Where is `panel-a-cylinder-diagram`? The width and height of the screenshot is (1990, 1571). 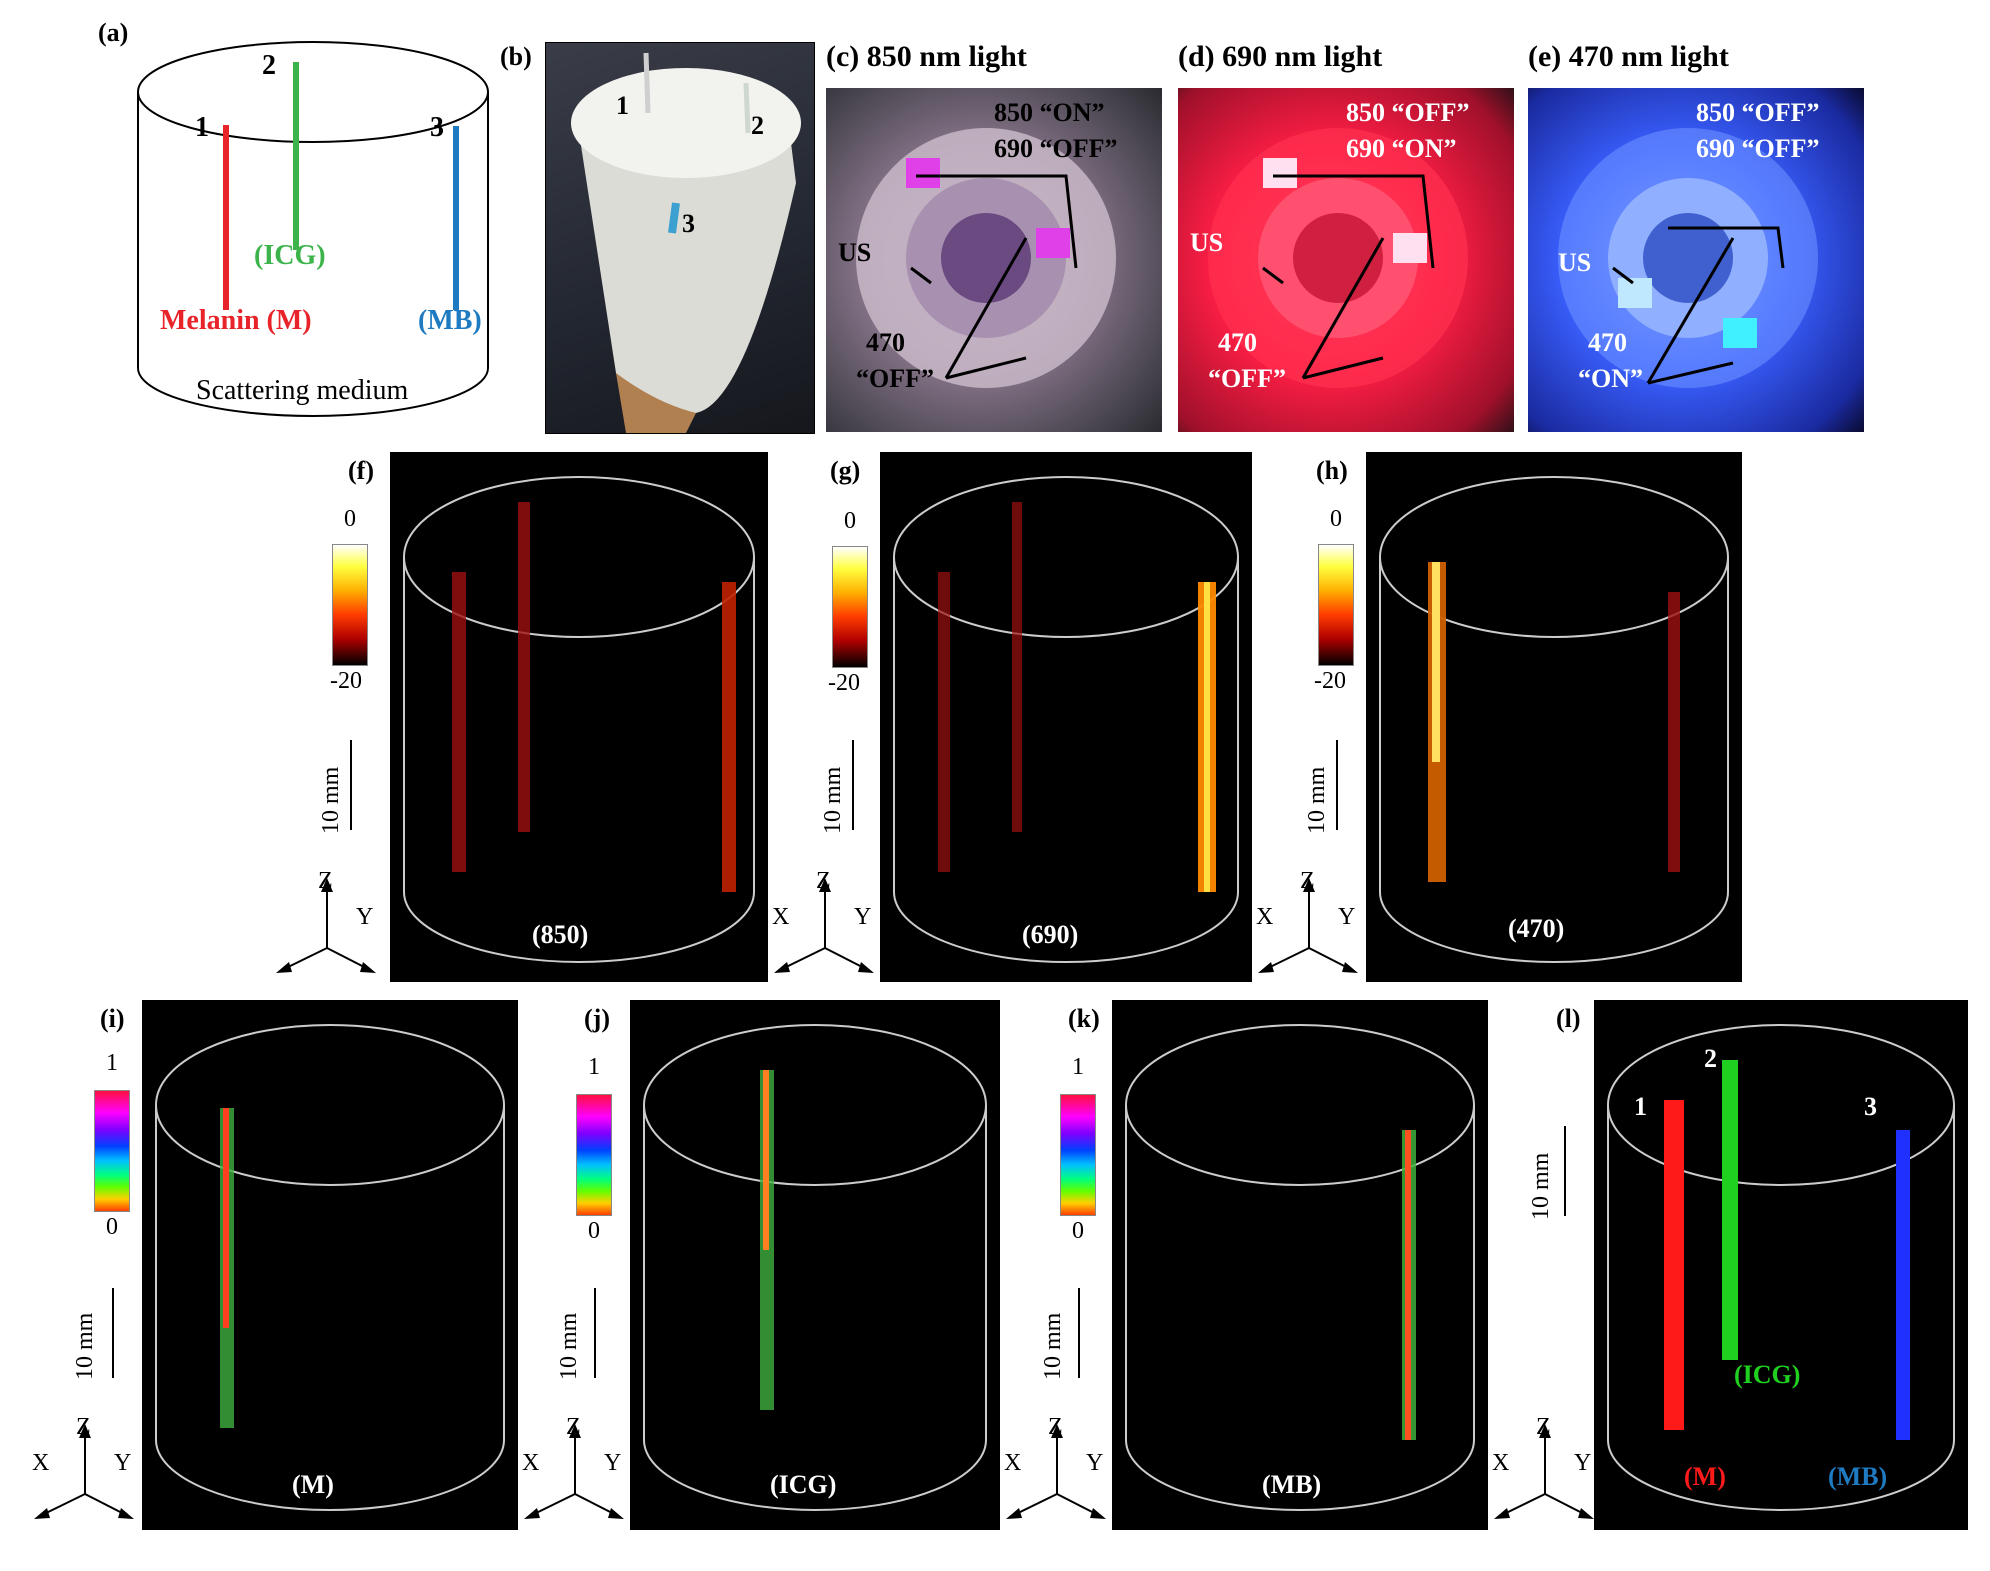
panel-a-cylinder-diagram is located at coordinates (313, 229).